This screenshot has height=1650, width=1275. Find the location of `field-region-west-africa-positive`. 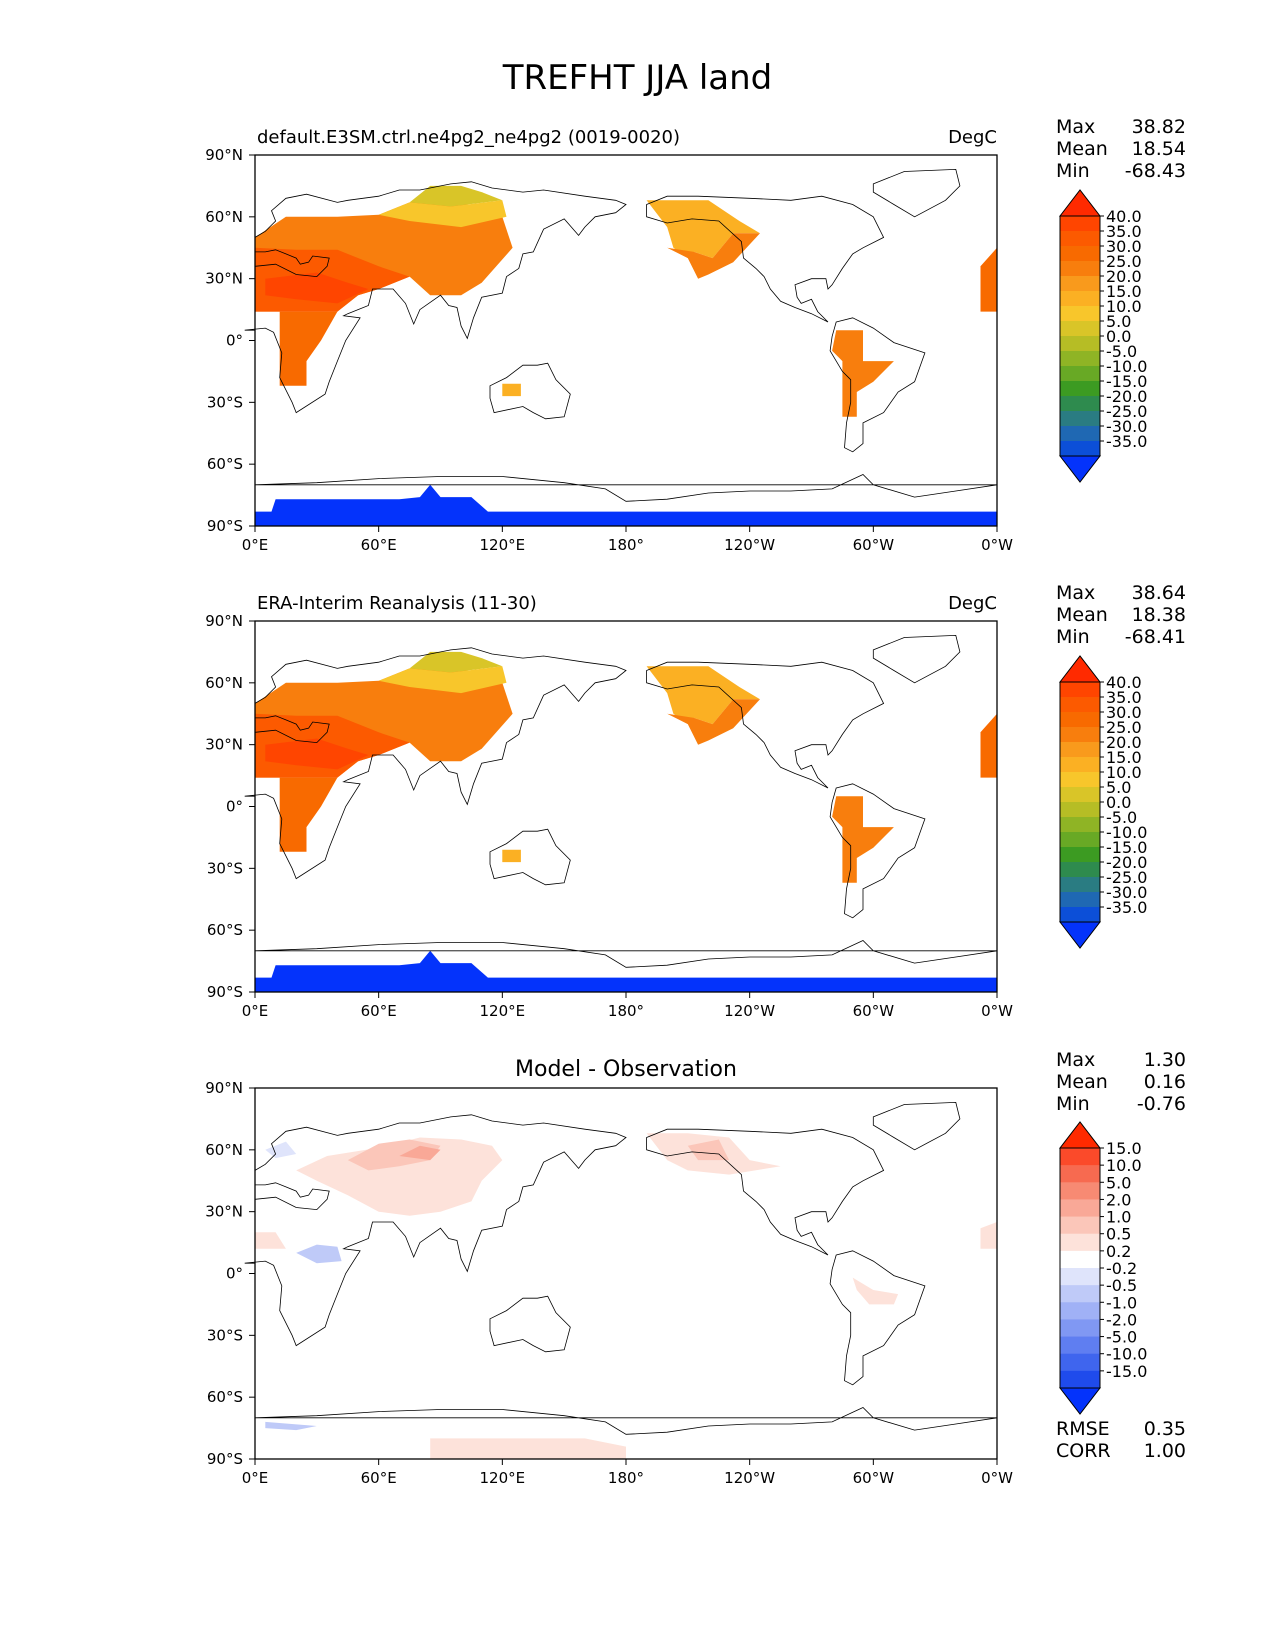

field-region-west-africa-positive is located at coordinates (270, 1240).